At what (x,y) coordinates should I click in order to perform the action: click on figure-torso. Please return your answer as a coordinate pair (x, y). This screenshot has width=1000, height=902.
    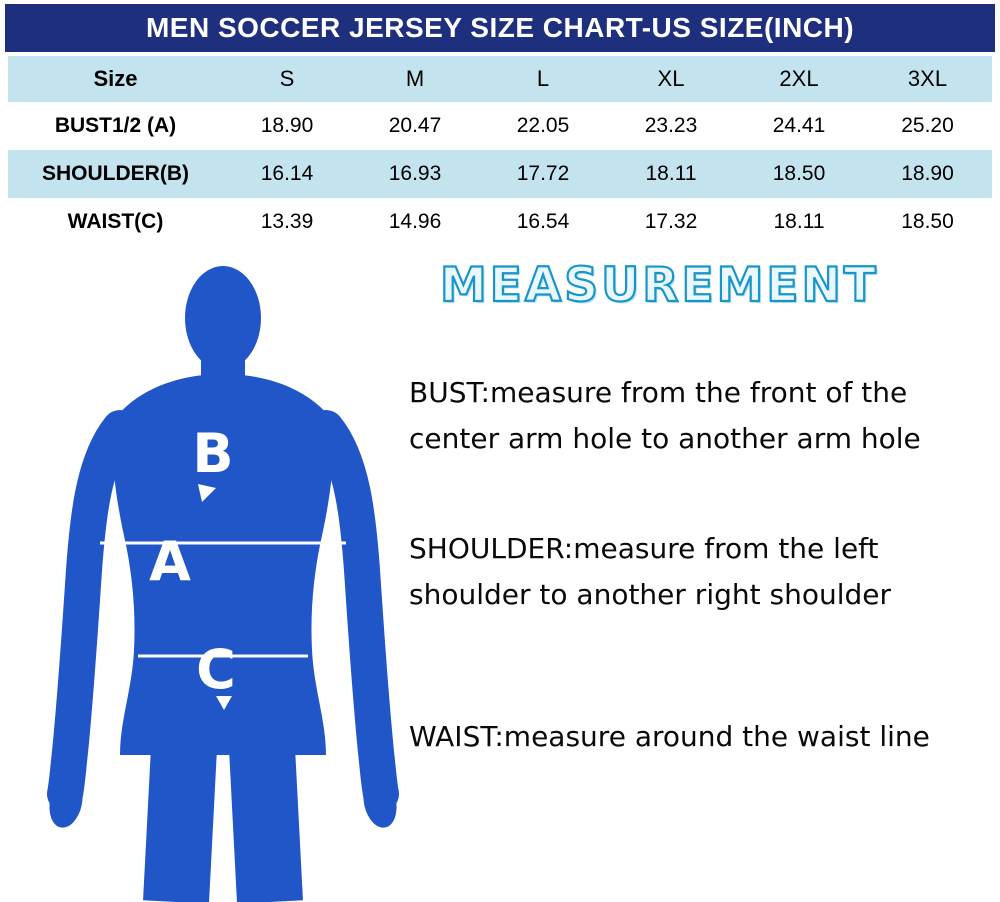
    Looking at the image, I should click on (223, 564).